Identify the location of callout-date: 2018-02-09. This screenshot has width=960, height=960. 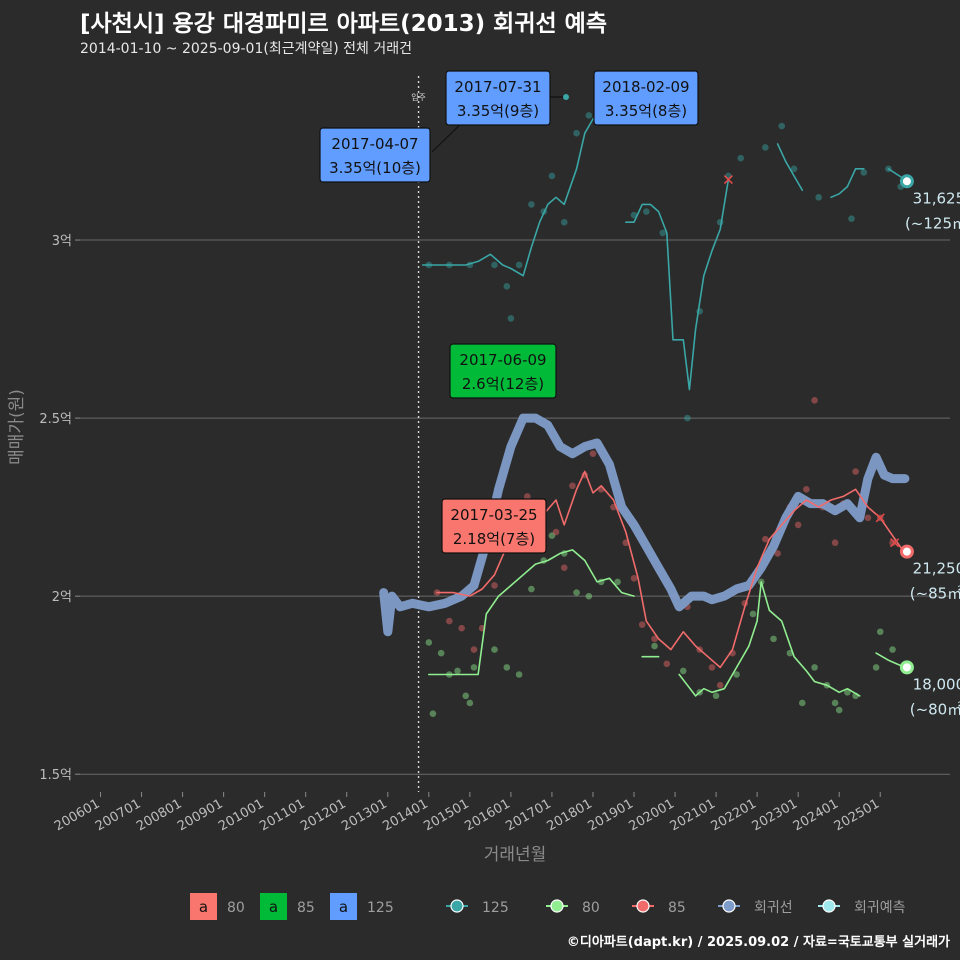
(645, 87).